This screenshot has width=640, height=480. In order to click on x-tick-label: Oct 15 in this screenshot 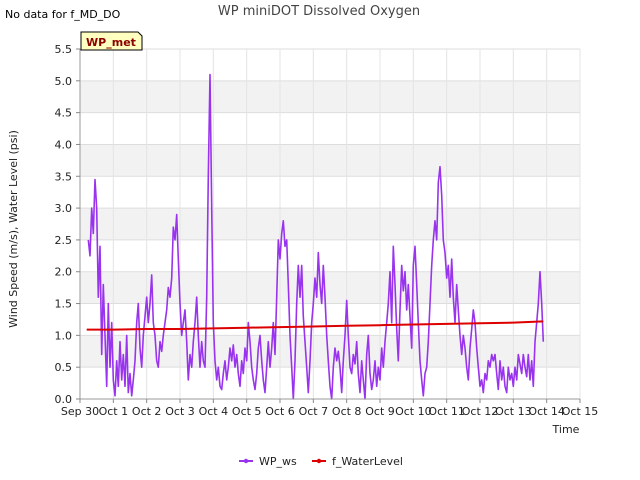, I will do `click(580, 411)`.